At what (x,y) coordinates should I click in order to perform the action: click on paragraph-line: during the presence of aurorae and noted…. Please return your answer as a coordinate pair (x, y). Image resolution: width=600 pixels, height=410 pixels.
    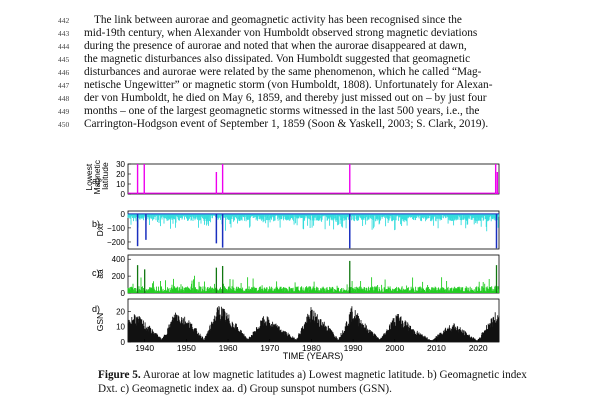
    Looking at the image, I should click on (275, 46).